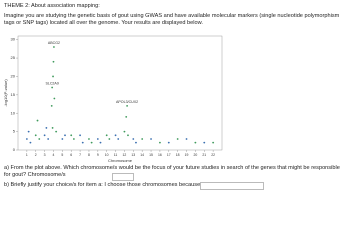 The image size is (350, 240). I want to click on x-tick-label: 11, so click(116, 155).